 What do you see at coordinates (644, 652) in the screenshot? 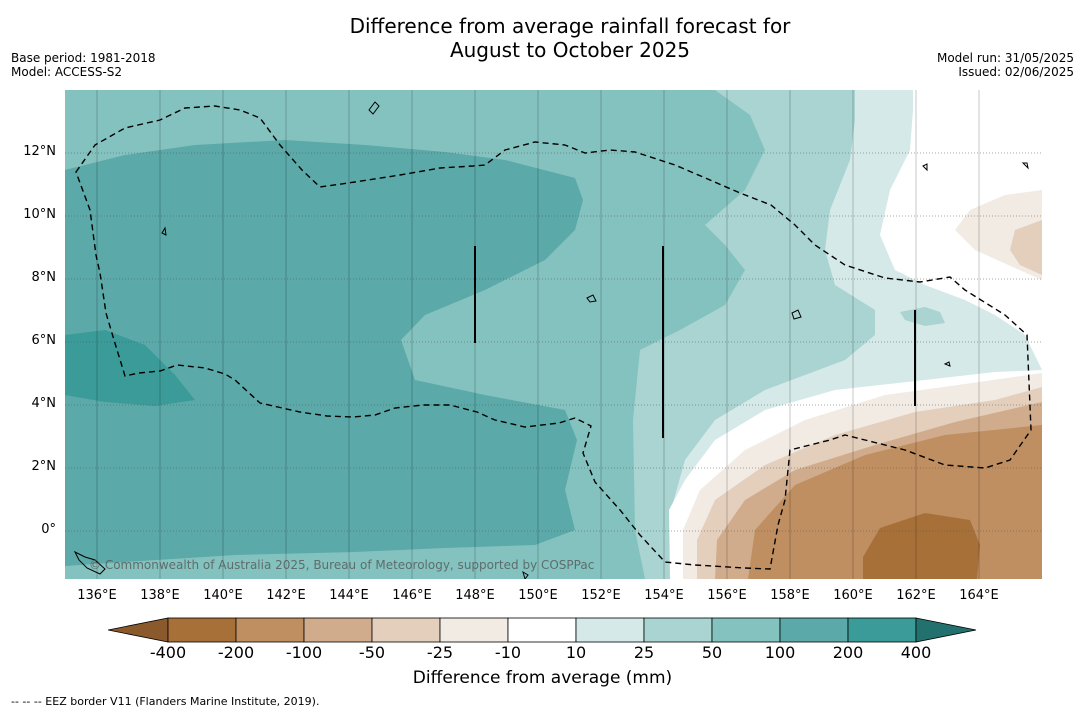
I see `colorbar-tick-label: 25` at bounding box center [644, 652].